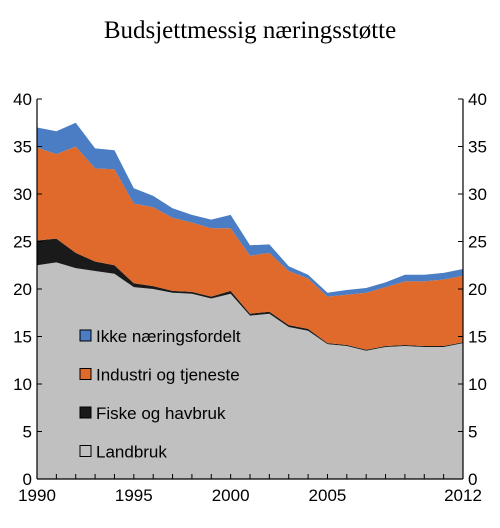 This screenshot has width=500, height=528. Describe the element at coordinates (477, 337) in the screenshot. I see `y-tick-label-right: 15` at that location.